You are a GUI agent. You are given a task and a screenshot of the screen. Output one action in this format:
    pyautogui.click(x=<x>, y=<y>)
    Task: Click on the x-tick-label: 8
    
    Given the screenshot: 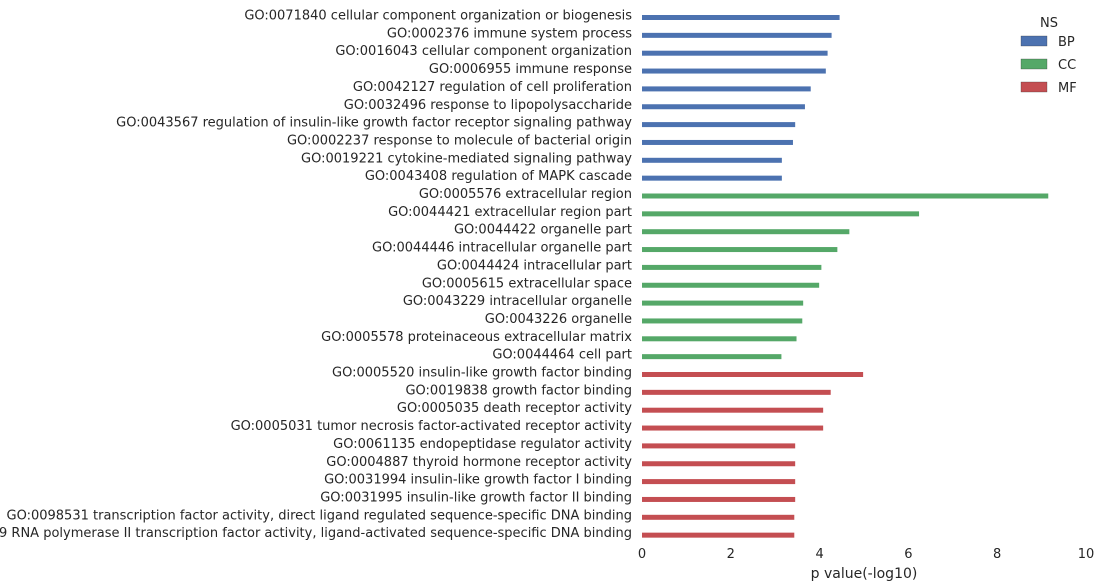 What is the action you would take?
    pyautogui.click(x=997, y=554)
    